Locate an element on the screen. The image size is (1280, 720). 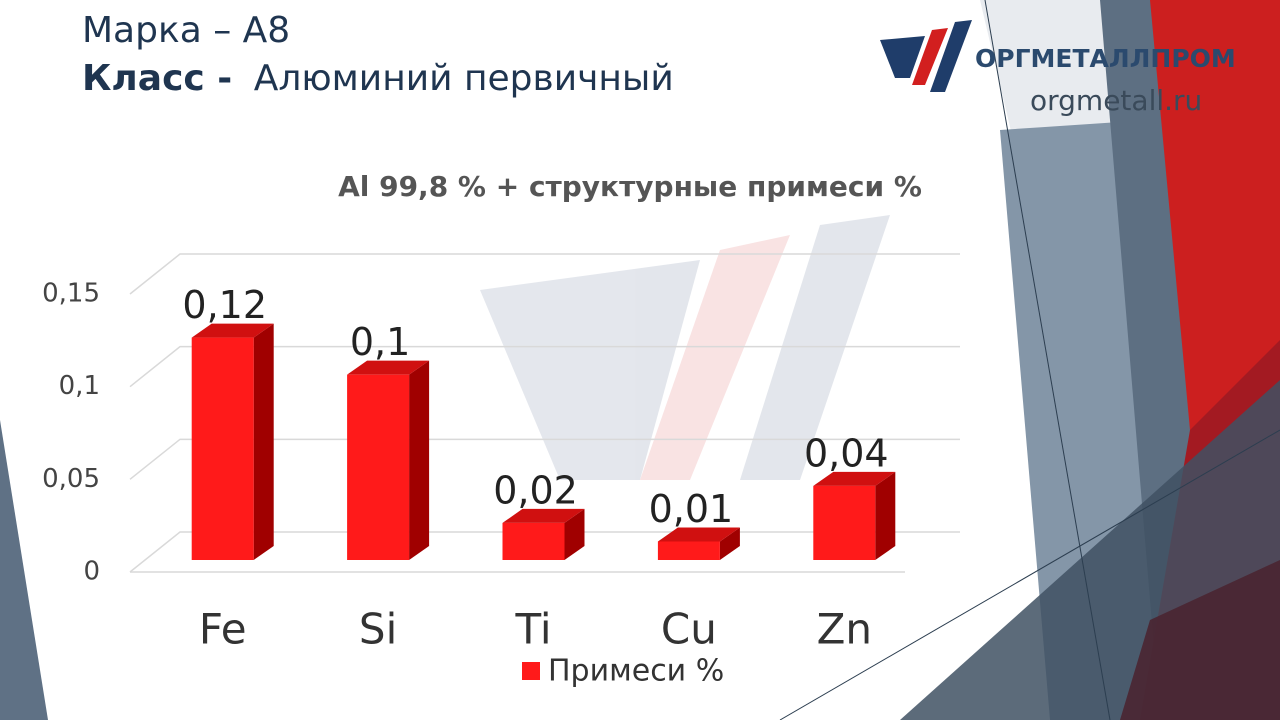
value-label: 0,01 is located at coordinates (691, 509).